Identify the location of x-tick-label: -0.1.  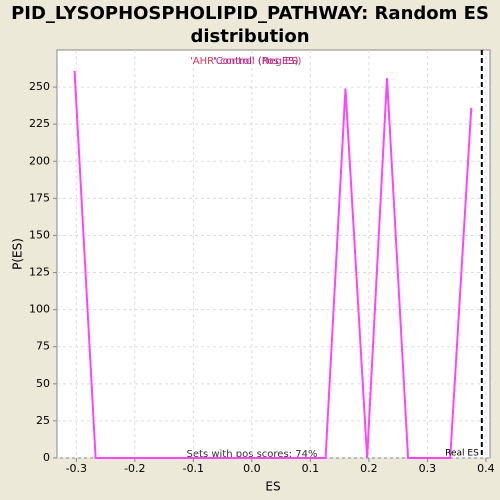
(193, 468).